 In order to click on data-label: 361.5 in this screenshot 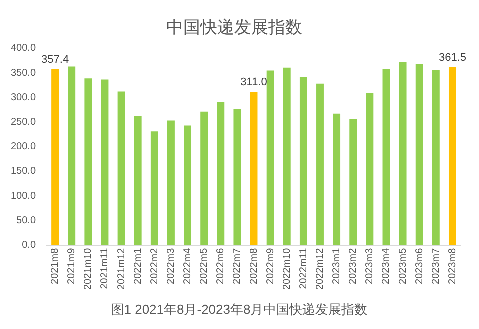, I will do `click(452, 58)`.